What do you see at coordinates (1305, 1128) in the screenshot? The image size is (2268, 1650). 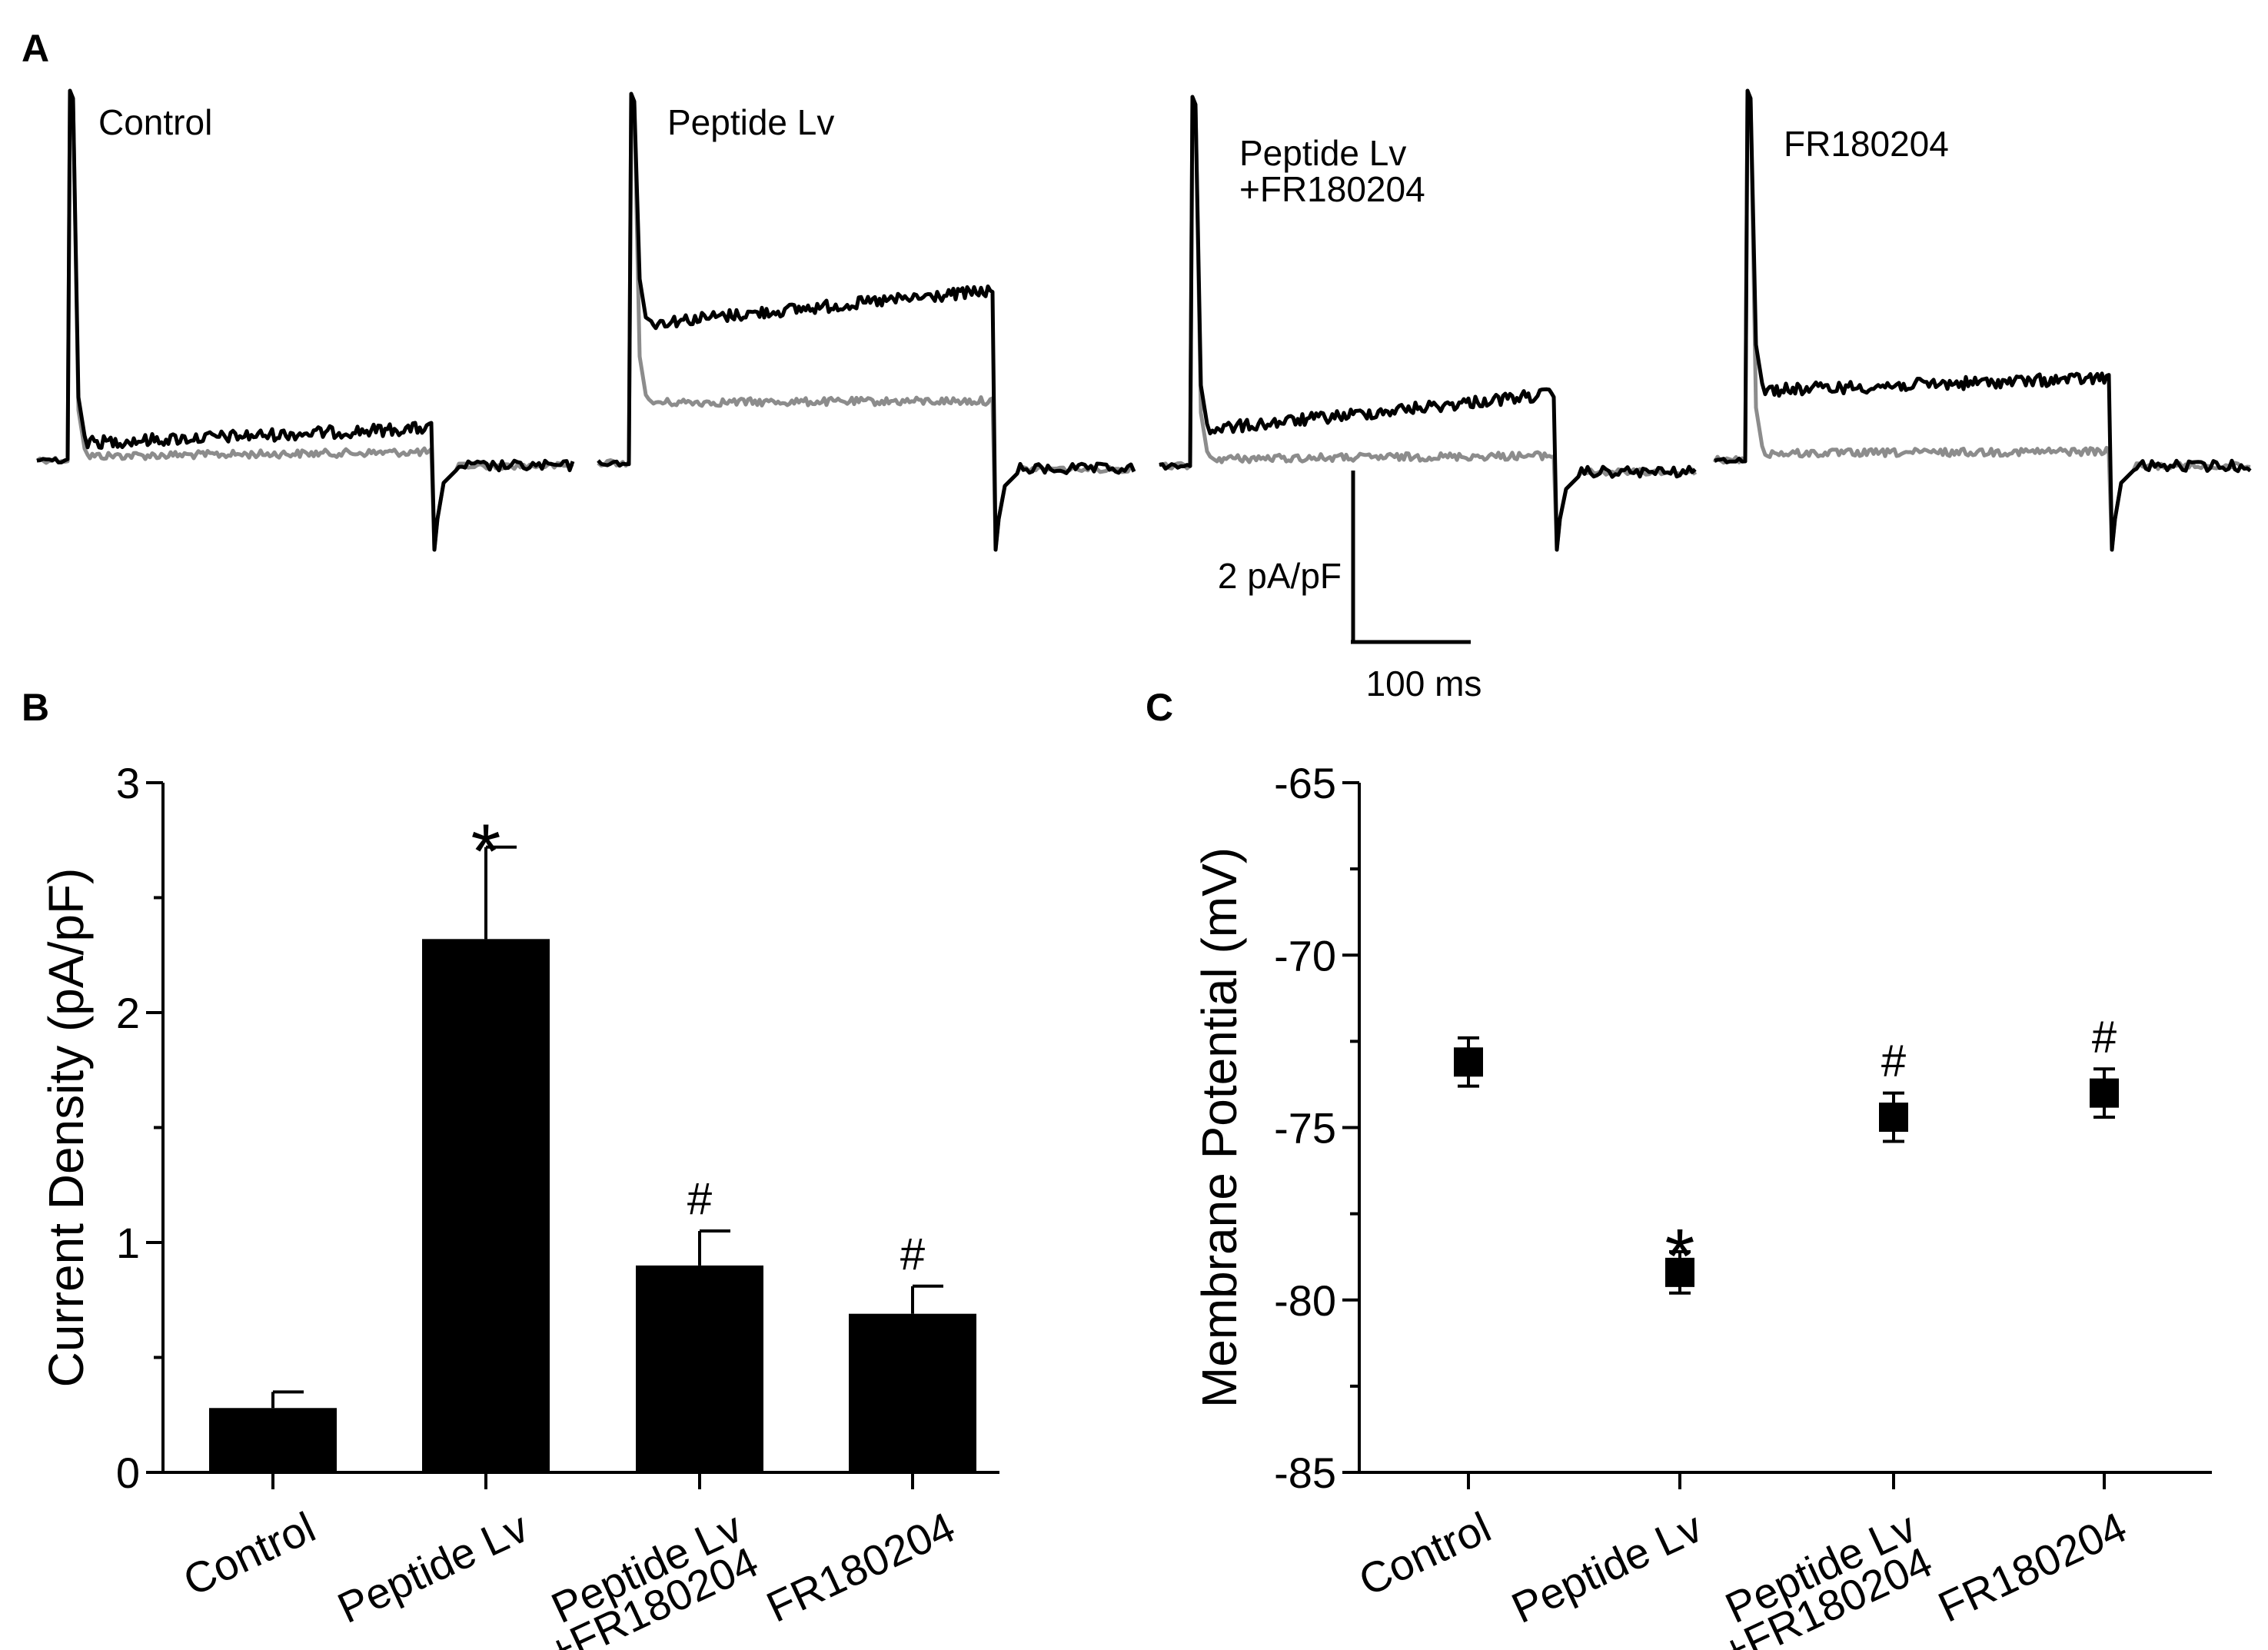 I see `y-tick-label: -75` at bounding box center [1305, 1128].